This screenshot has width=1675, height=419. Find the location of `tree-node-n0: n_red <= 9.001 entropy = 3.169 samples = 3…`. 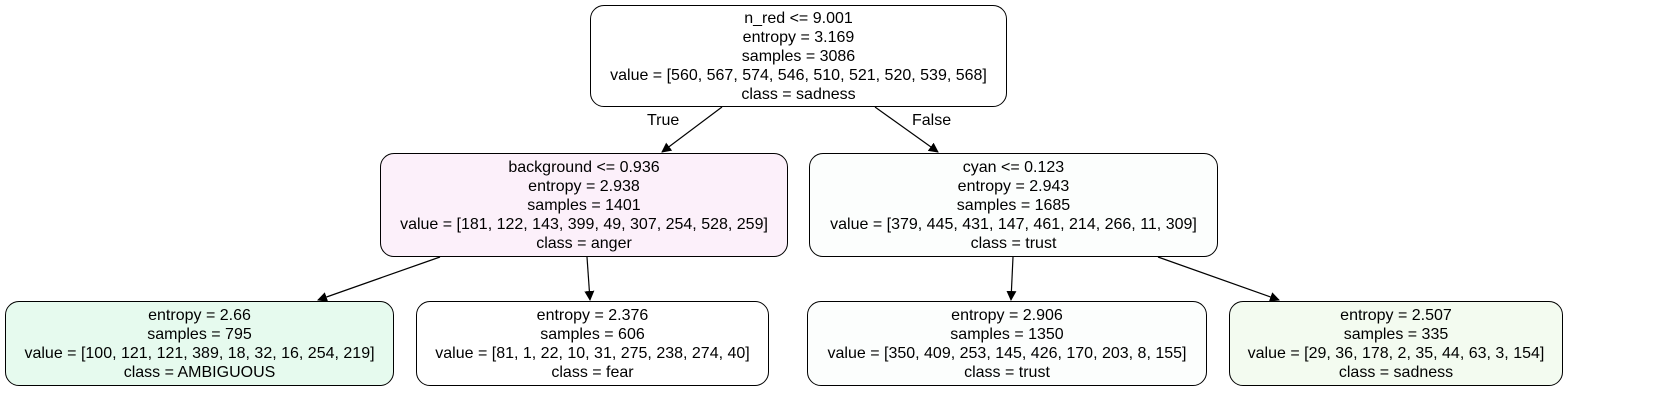

tree-node-n0: n_red <= 9.001 entropy = 3.169 samples = 3… is located at coordinates (798, 56).